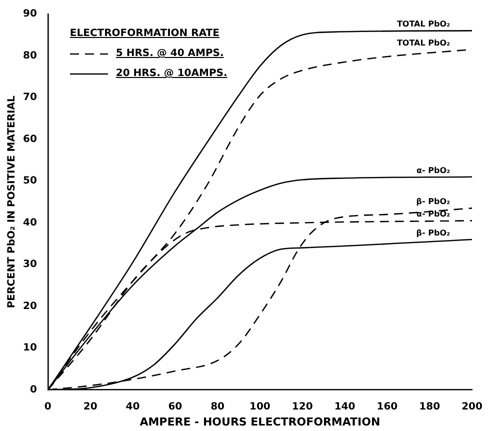 Image resolution: width=494 pixels, height=431 pixels. Describe the element at coordinates (302, 406) in the screenshot. I see `x-tick-label: 120` at that location.